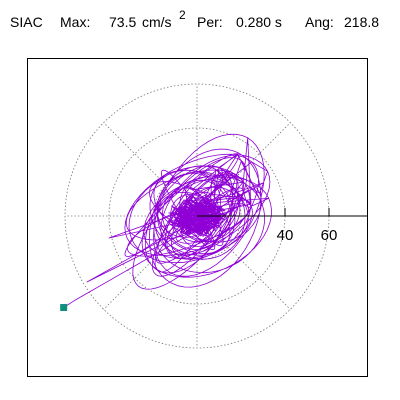 The height and width of the screenshot is (400, 400). Describe the element at coordinates (26, 22) in the screenshot. I see `station-code: SIAC` at that location.